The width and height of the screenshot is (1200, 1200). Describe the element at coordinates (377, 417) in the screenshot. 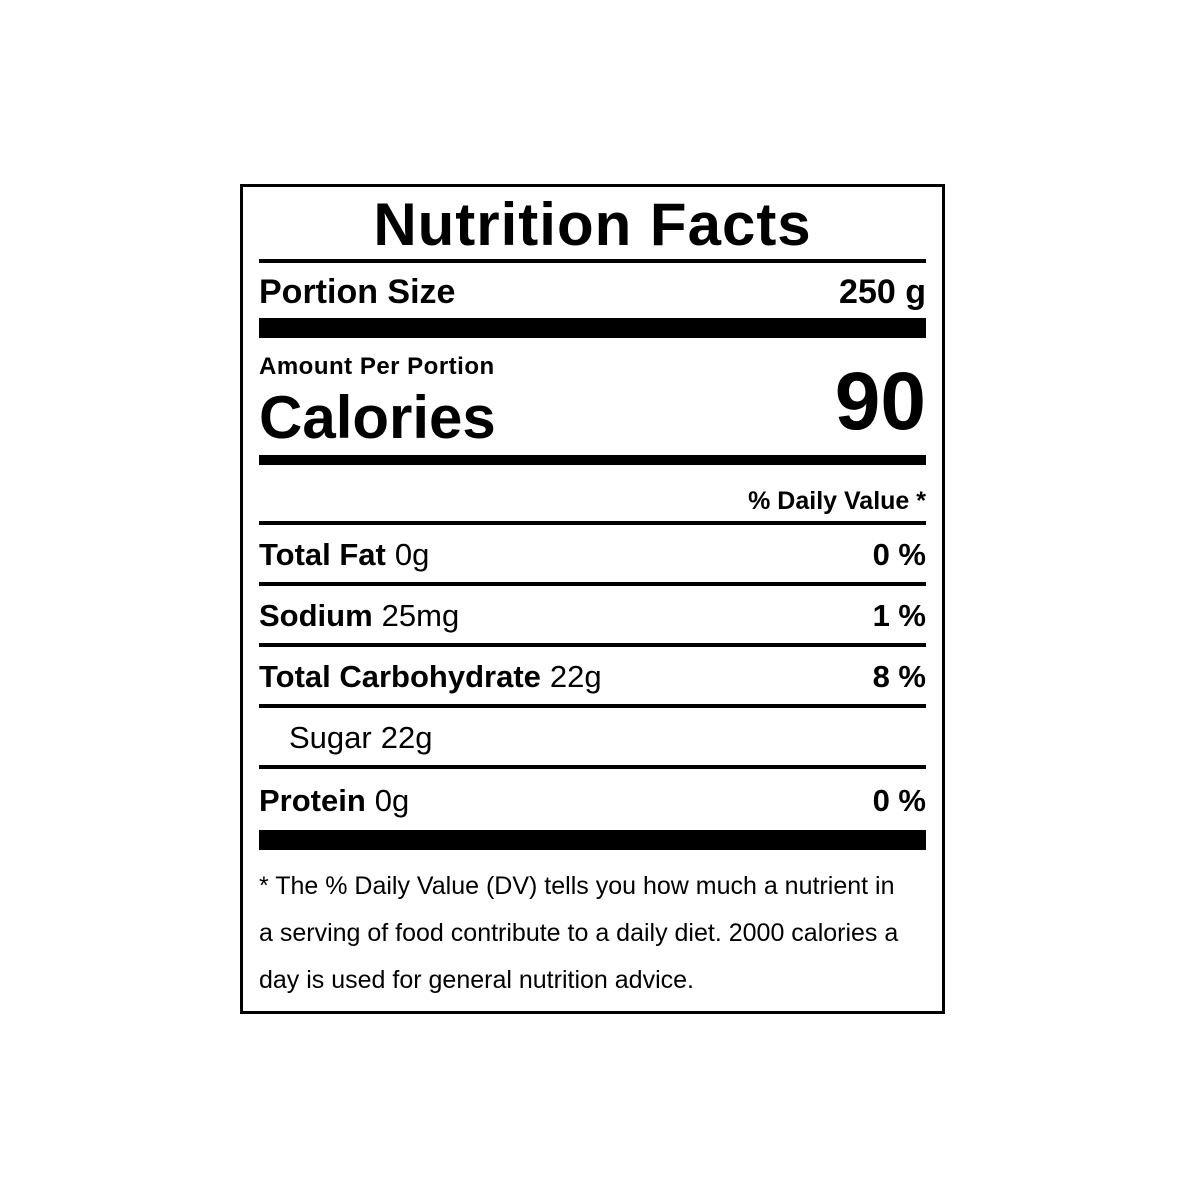

I see `calories-label: Calories` at that location.